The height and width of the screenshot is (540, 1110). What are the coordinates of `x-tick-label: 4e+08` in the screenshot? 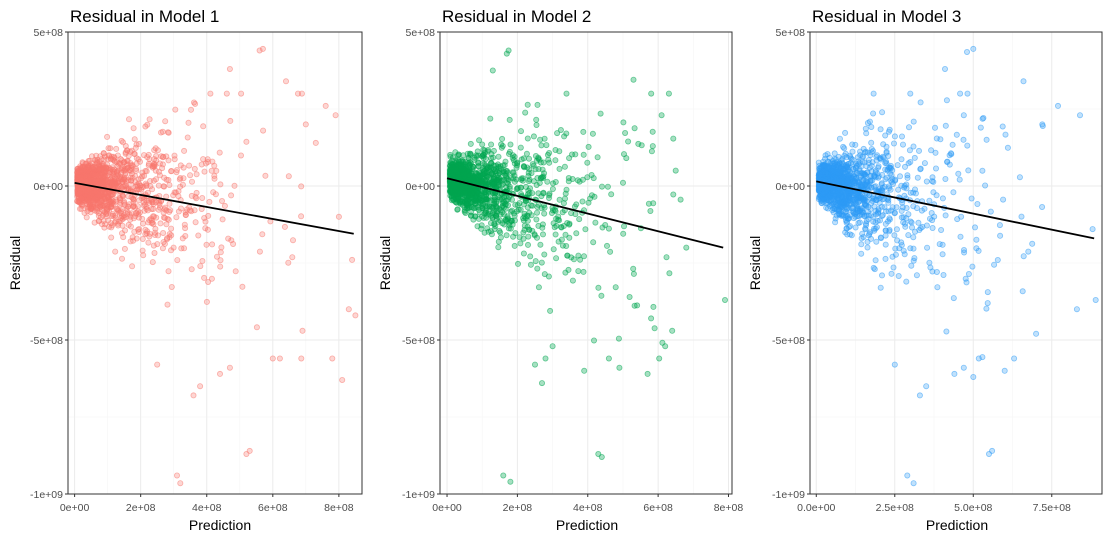 It's located at (207, 508).